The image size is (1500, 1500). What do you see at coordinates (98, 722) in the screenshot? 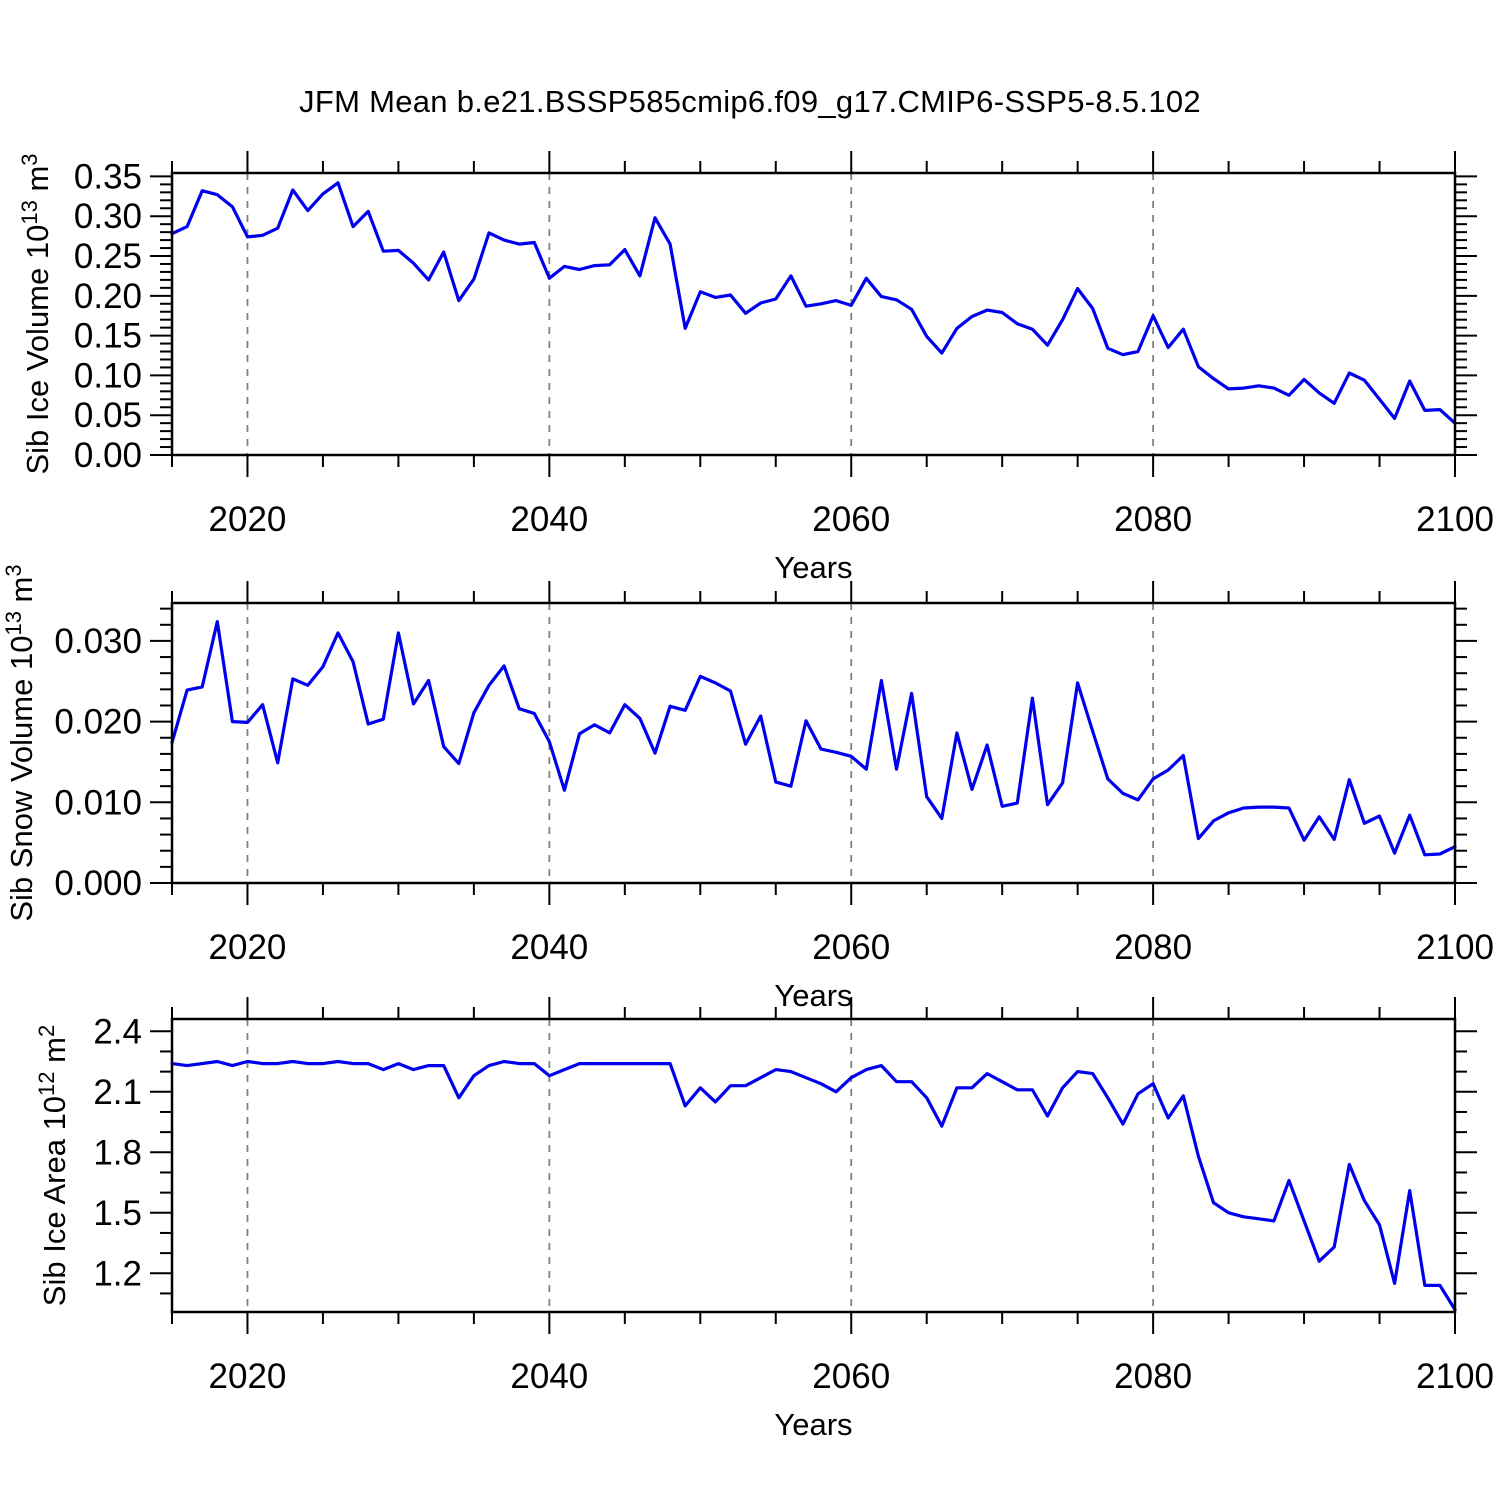
I see `y-tick-label: 0.020` at bounding box center [98, 722].